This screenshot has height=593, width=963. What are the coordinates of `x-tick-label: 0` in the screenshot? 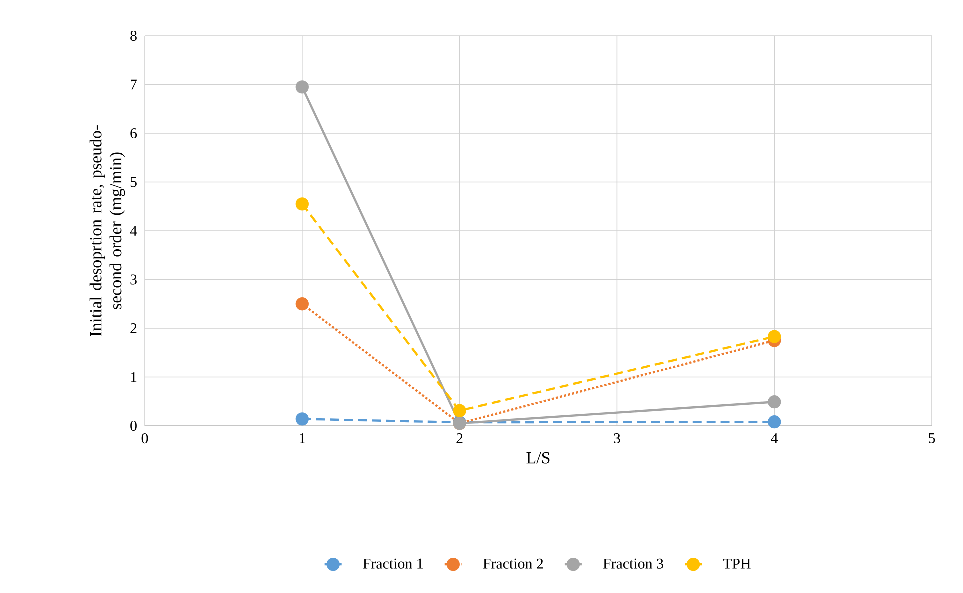 It's located at (145, 439).